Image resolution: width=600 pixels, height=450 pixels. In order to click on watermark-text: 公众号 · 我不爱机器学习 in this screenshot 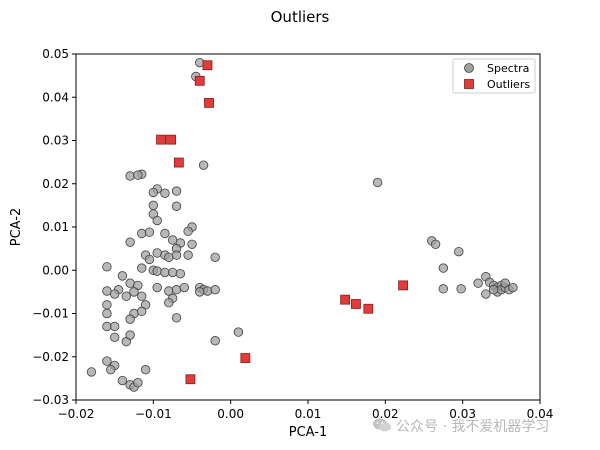, I will do `click(473, 427)`.